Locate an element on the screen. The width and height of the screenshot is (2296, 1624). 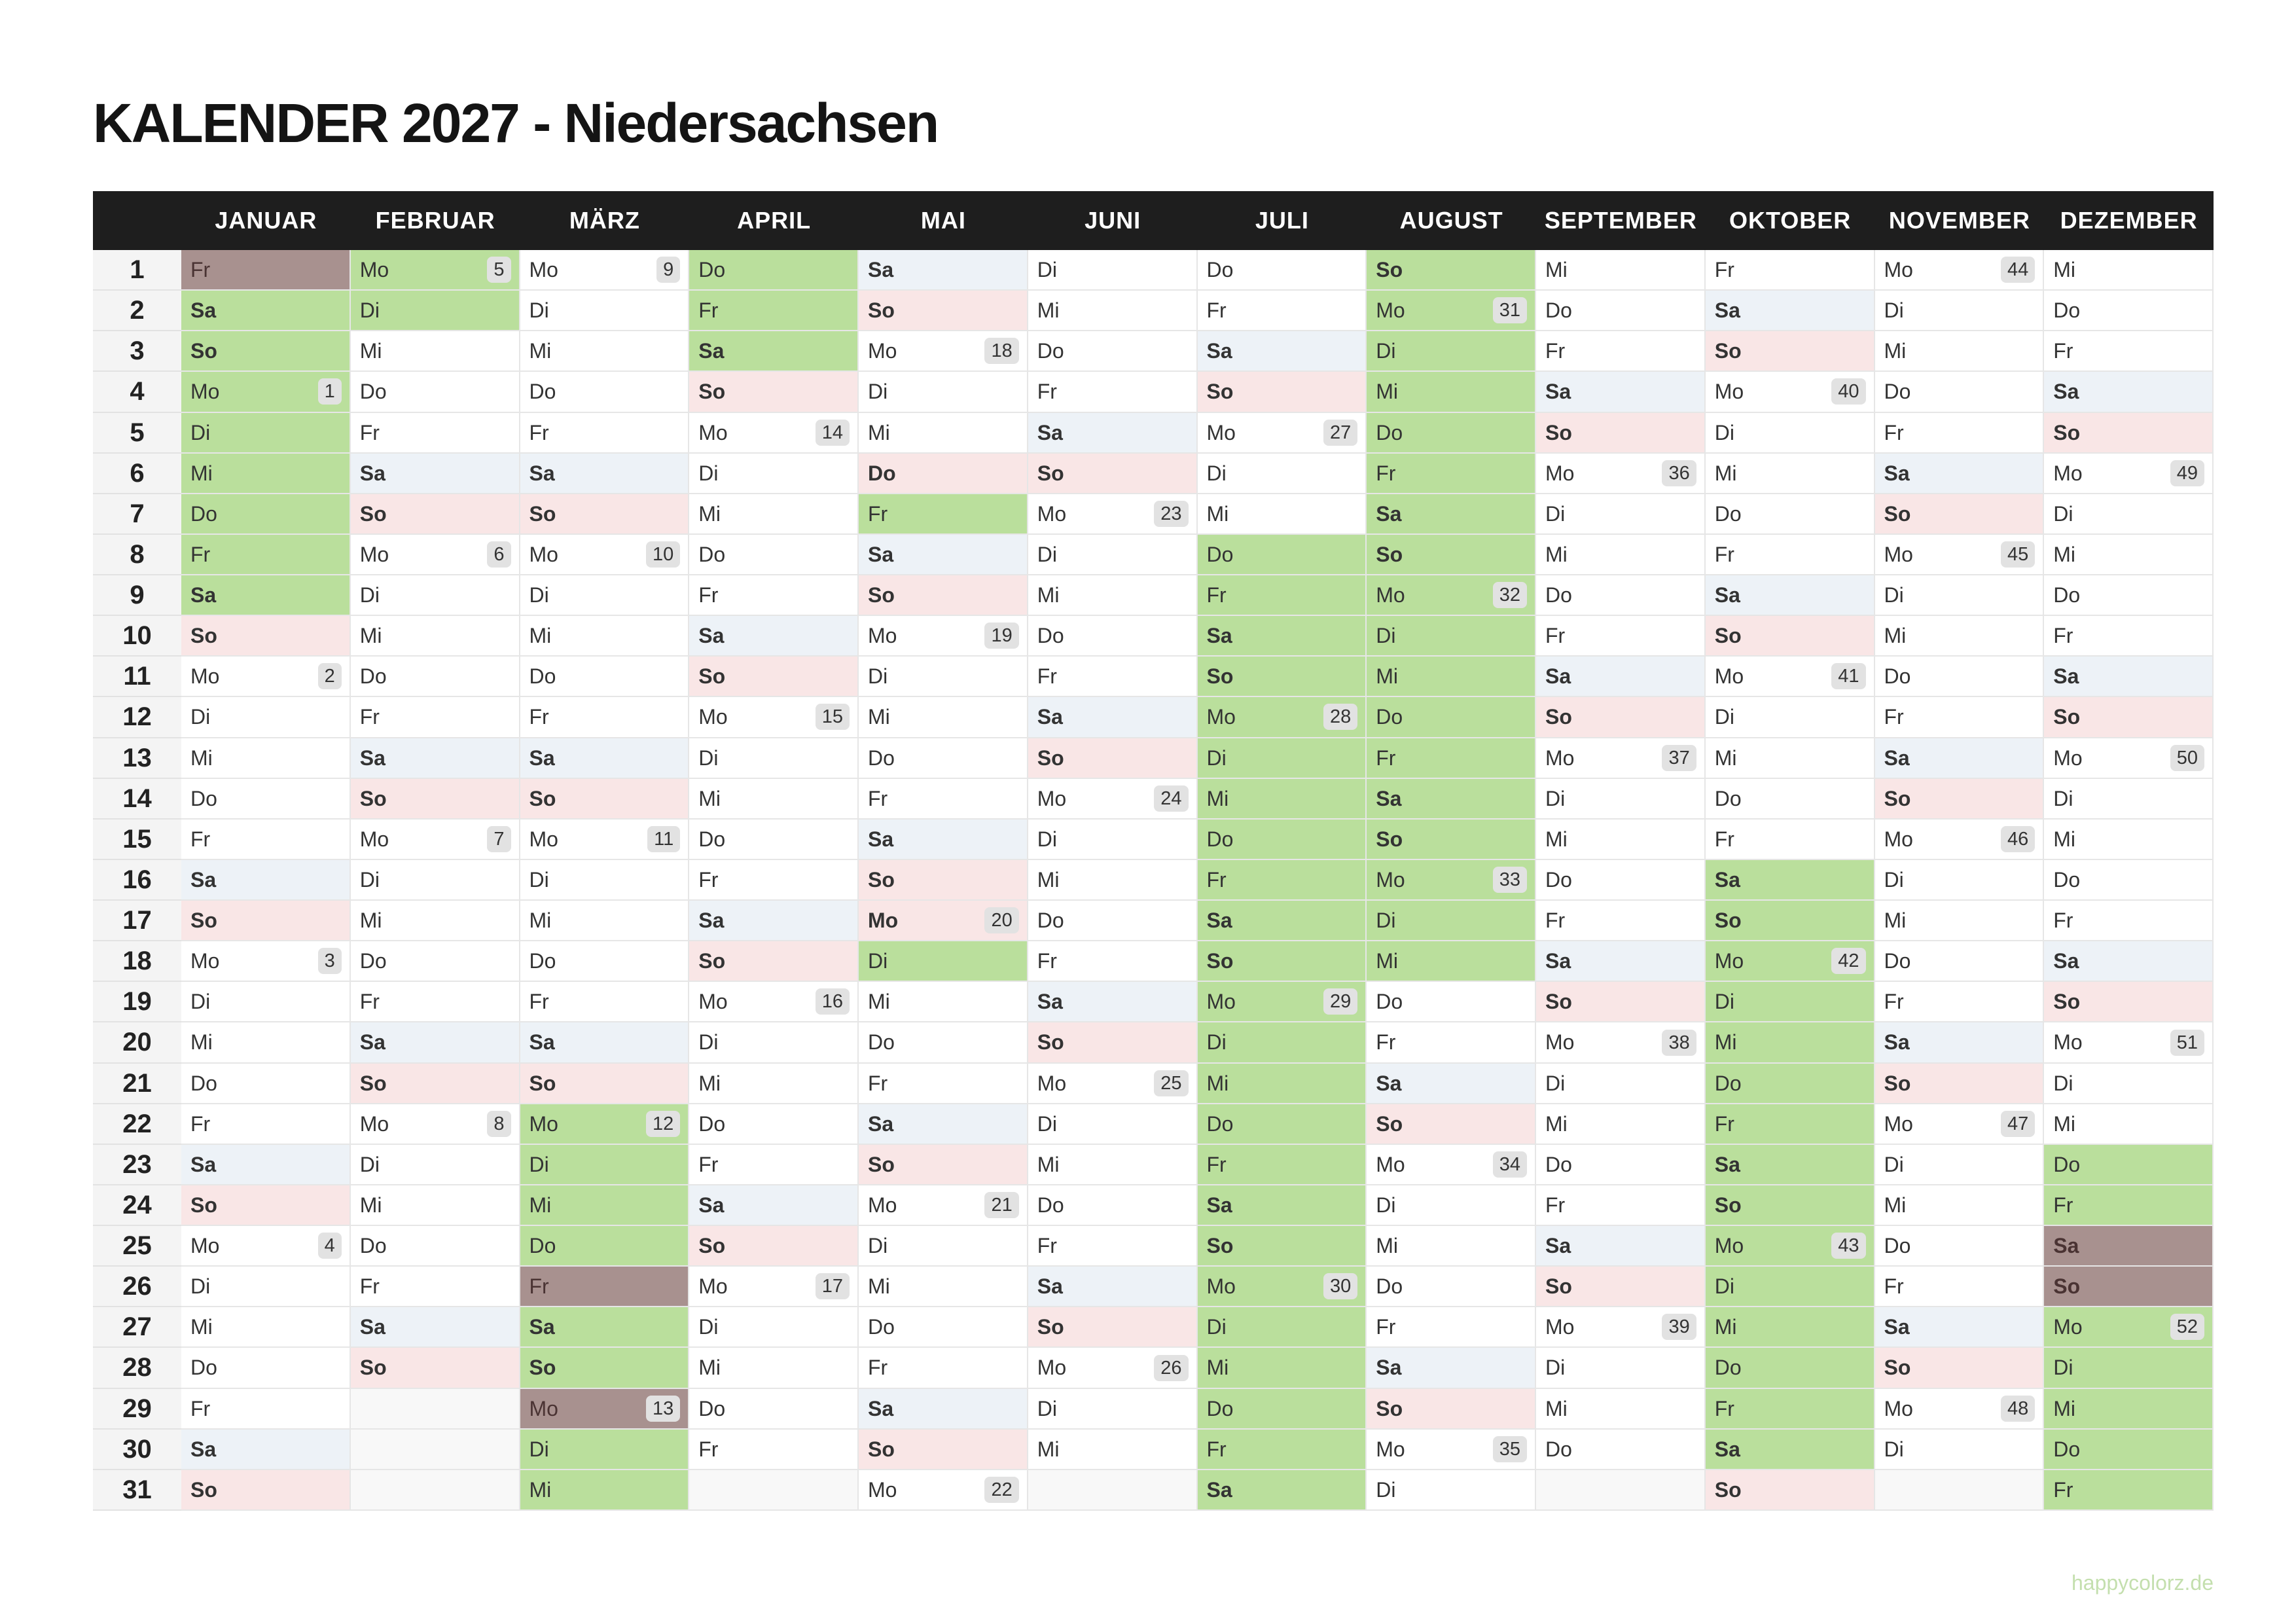
day-cell: Mo 19 is located at coordinates (943, 636).